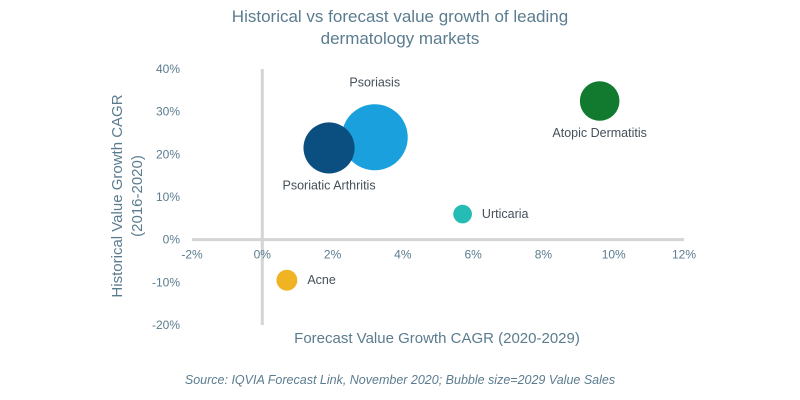  Describe the element at coordinates (462, 214) in the screenshot. I see `bubble-urticaria` at that location.